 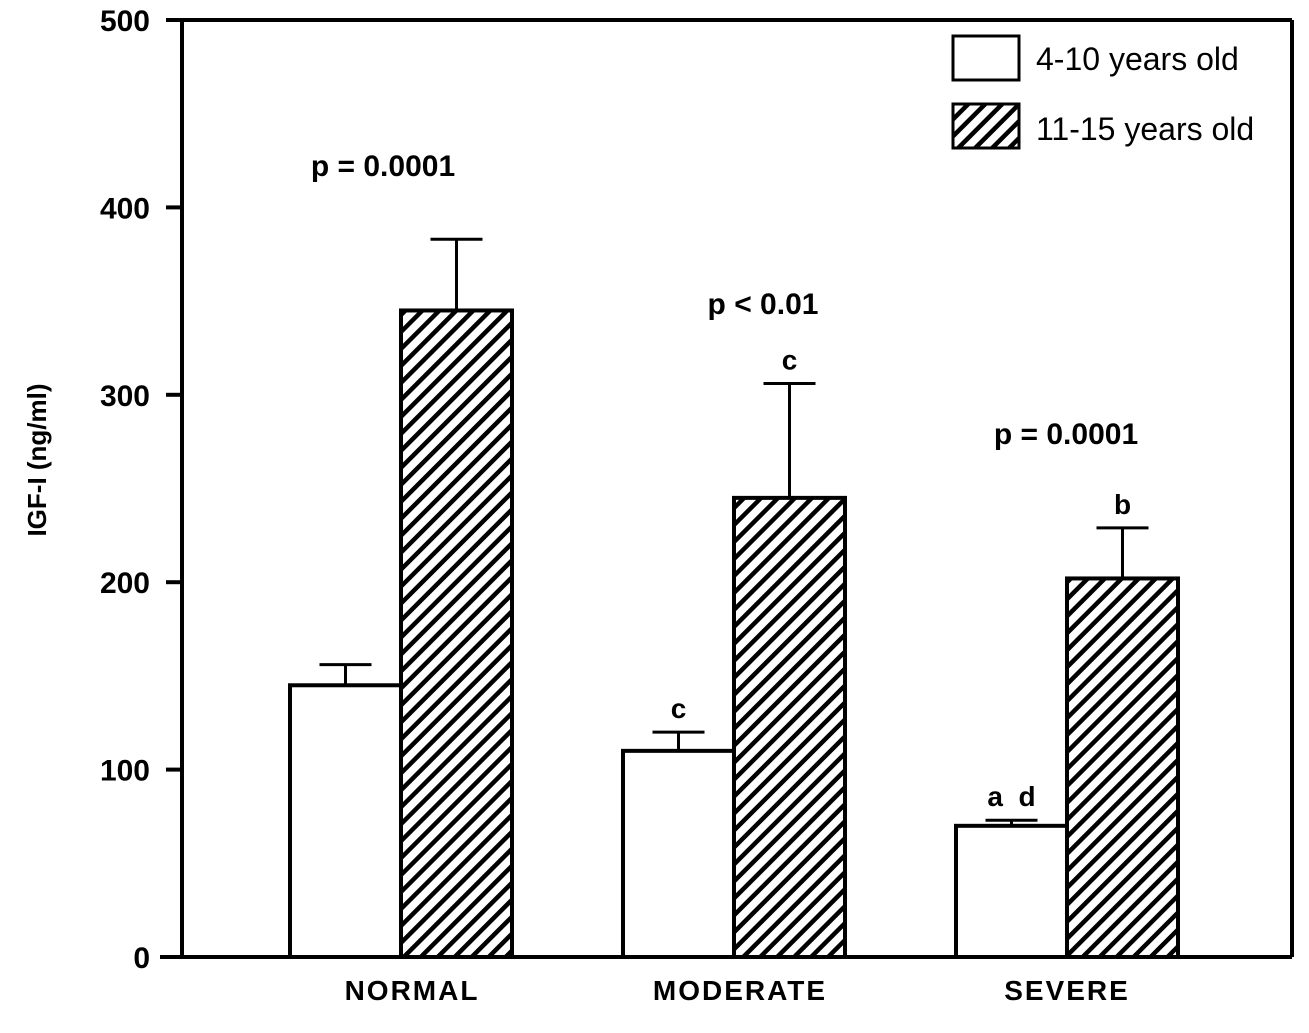 I want to click on y-tick-label: 500, so click(x=125, y=21).